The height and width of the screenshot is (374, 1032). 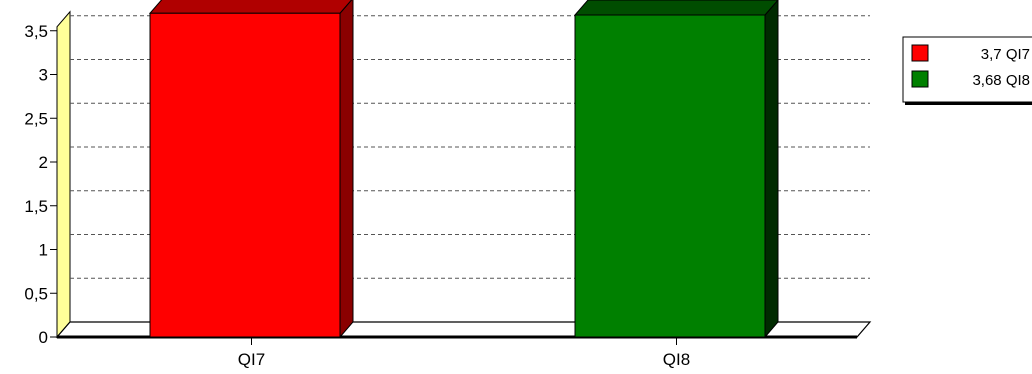 I want to click on y-axis-wall-face, so click(x=63, y=174).